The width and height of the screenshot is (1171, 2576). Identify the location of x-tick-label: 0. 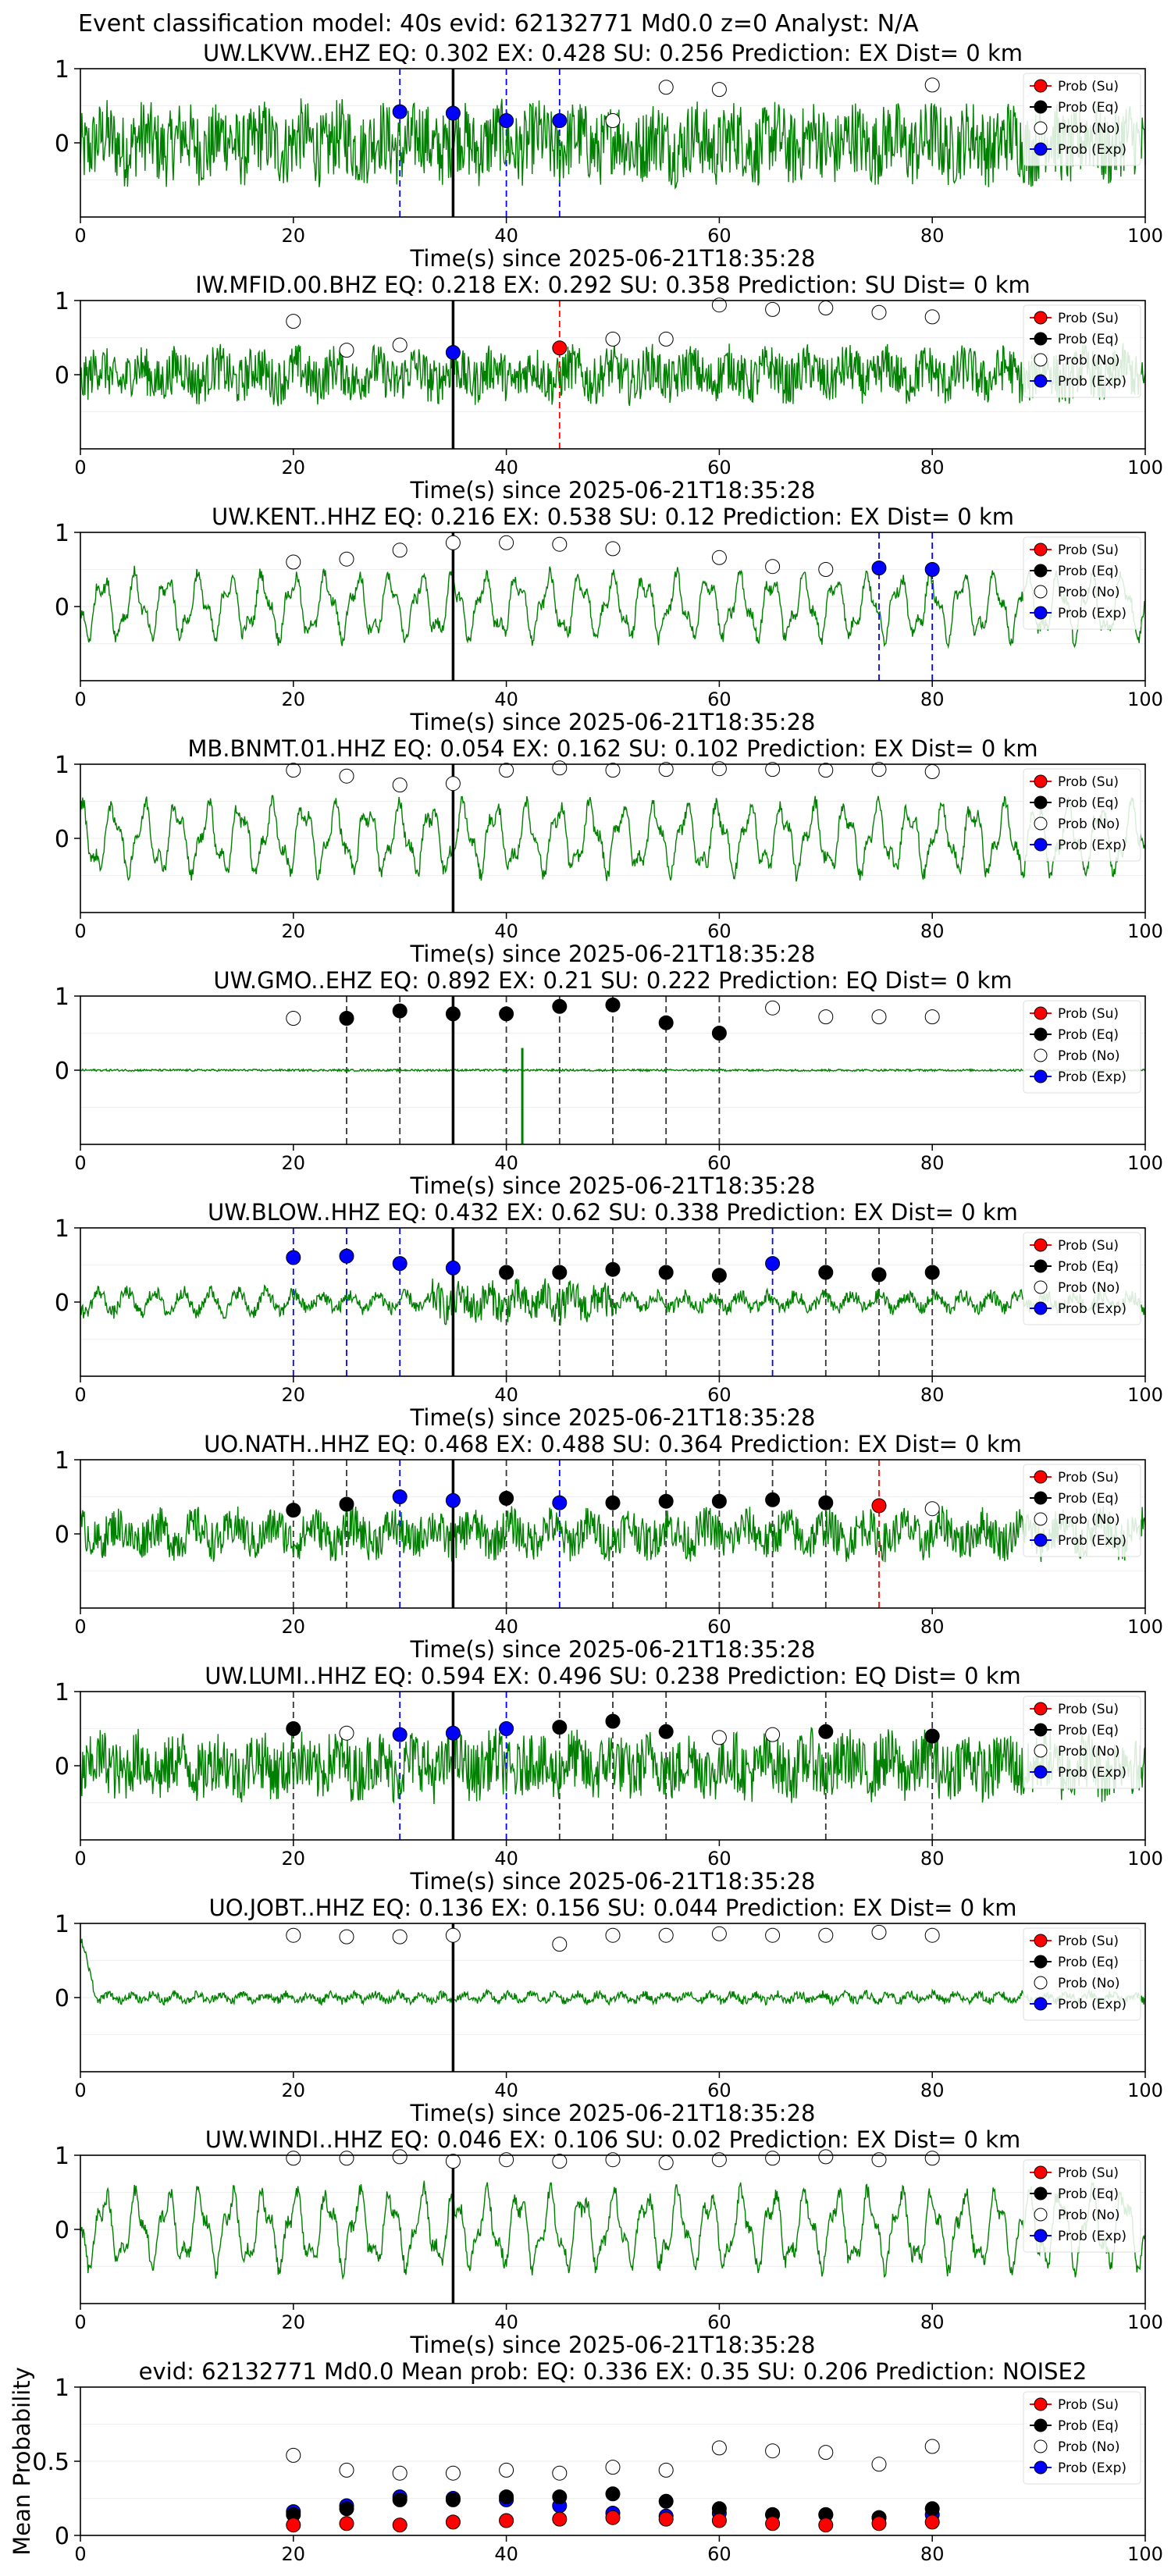
(80, 931).